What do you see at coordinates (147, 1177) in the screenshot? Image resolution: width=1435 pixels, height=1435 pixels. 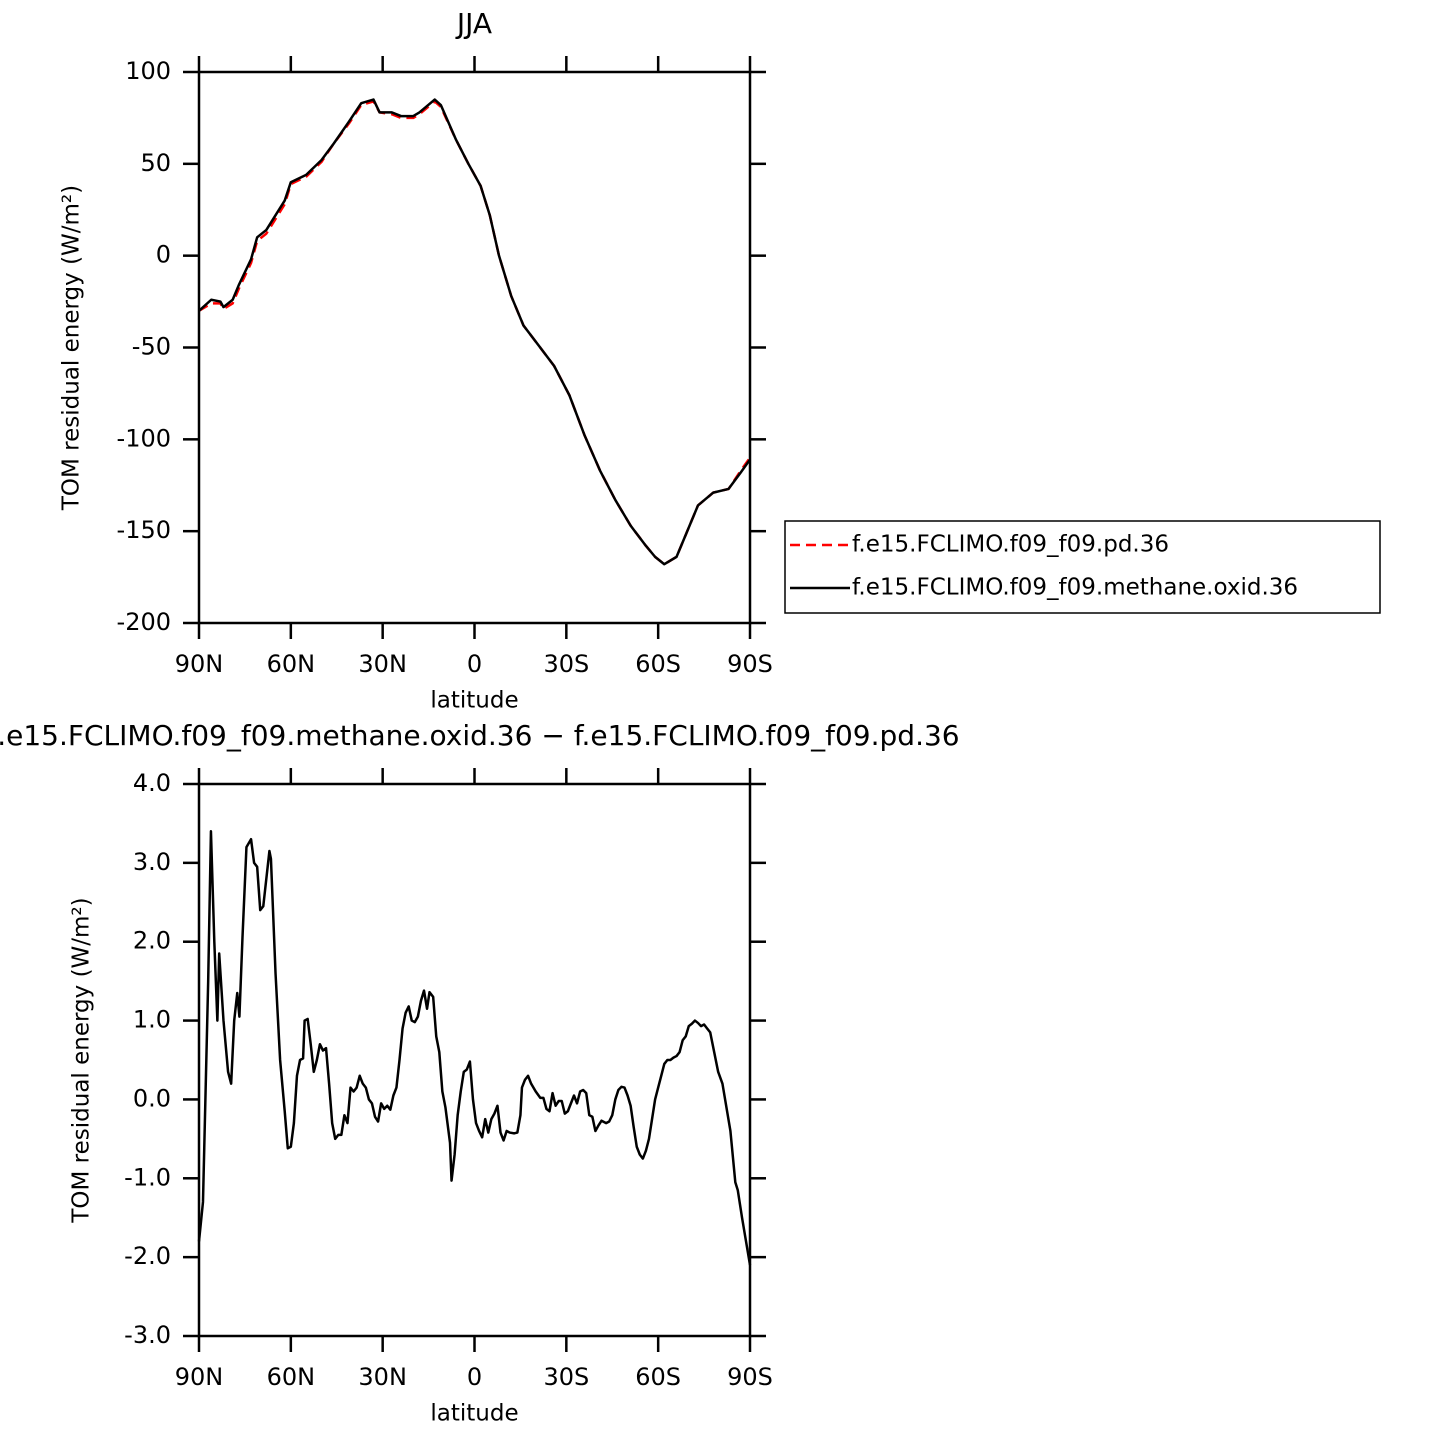 I see `y-tick-label: -1.0` at bounding box center [147, 1177].